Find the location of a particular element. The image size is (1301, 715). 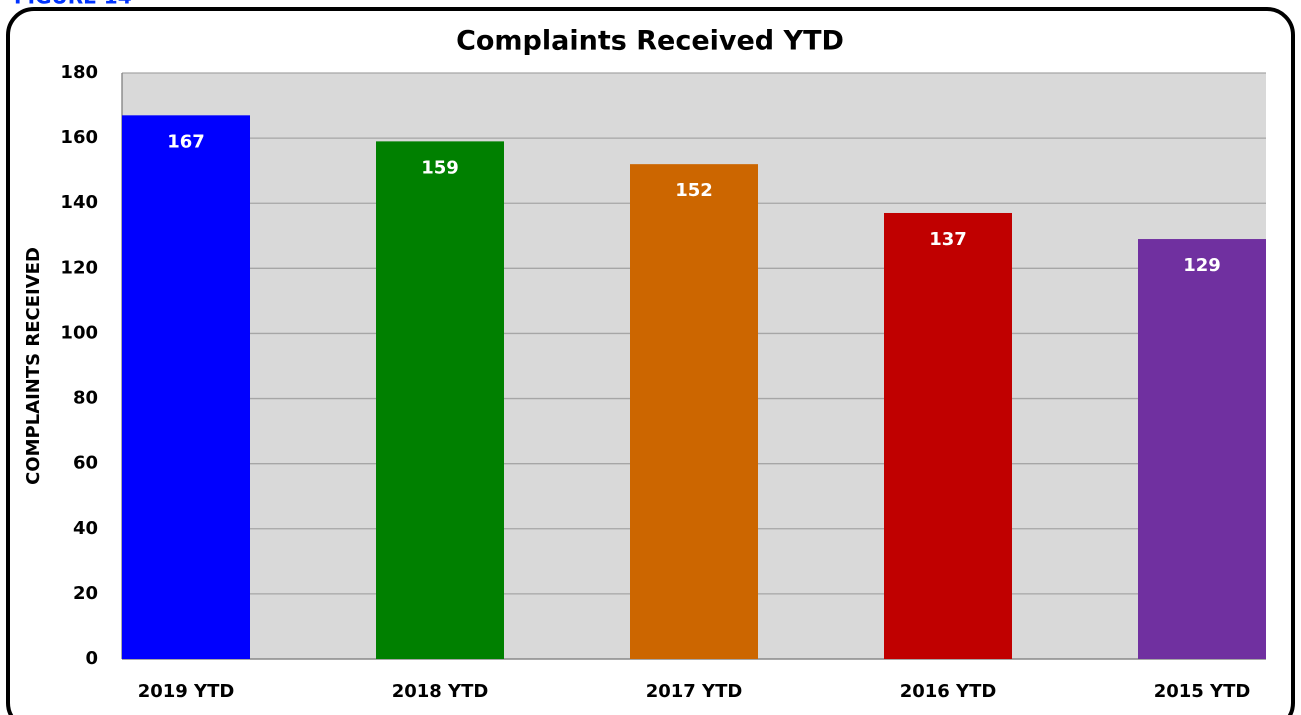

x-tick-label: 2015 YTD is located at coordinates (1202, 691).